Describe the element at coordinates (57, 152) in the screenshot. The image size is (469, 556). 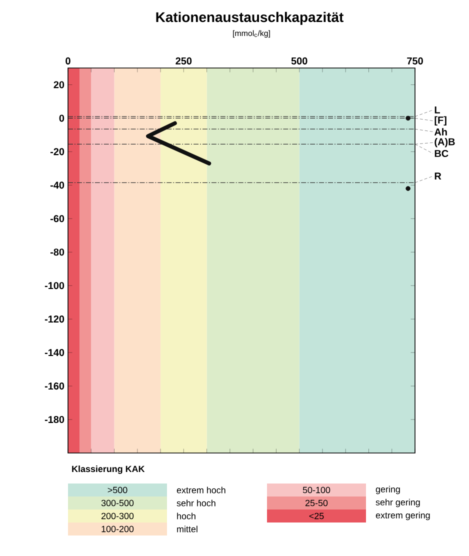
I see `y-tick-label: -20` at that location.